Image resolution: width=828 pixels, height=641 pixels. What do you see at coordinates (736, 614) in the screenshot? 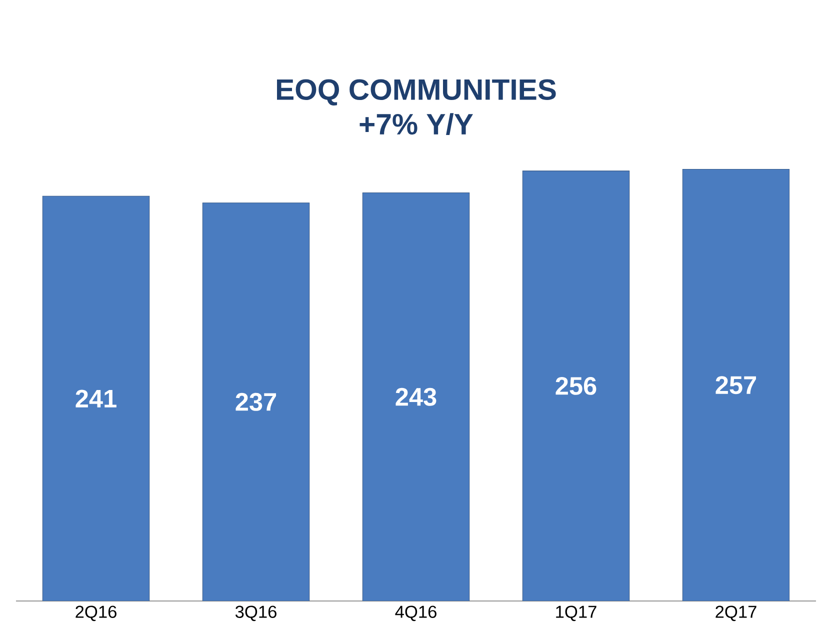
I see `x-tick-label: 2Q17` at bounding box center [736, 614].